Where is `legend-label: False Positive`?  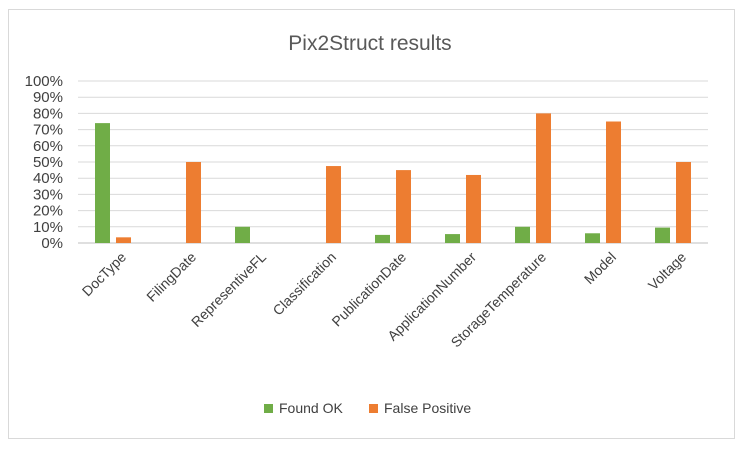
legend-label: False Positive is located at coordinates (427, 408).